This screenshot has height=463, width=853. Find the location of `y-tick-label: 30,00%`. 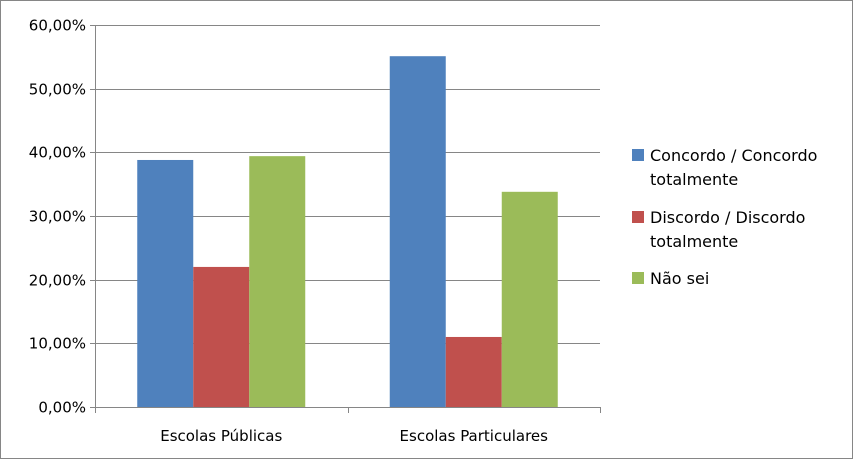

y-tick-label: 30,00% is located at coordinates (57, 217).